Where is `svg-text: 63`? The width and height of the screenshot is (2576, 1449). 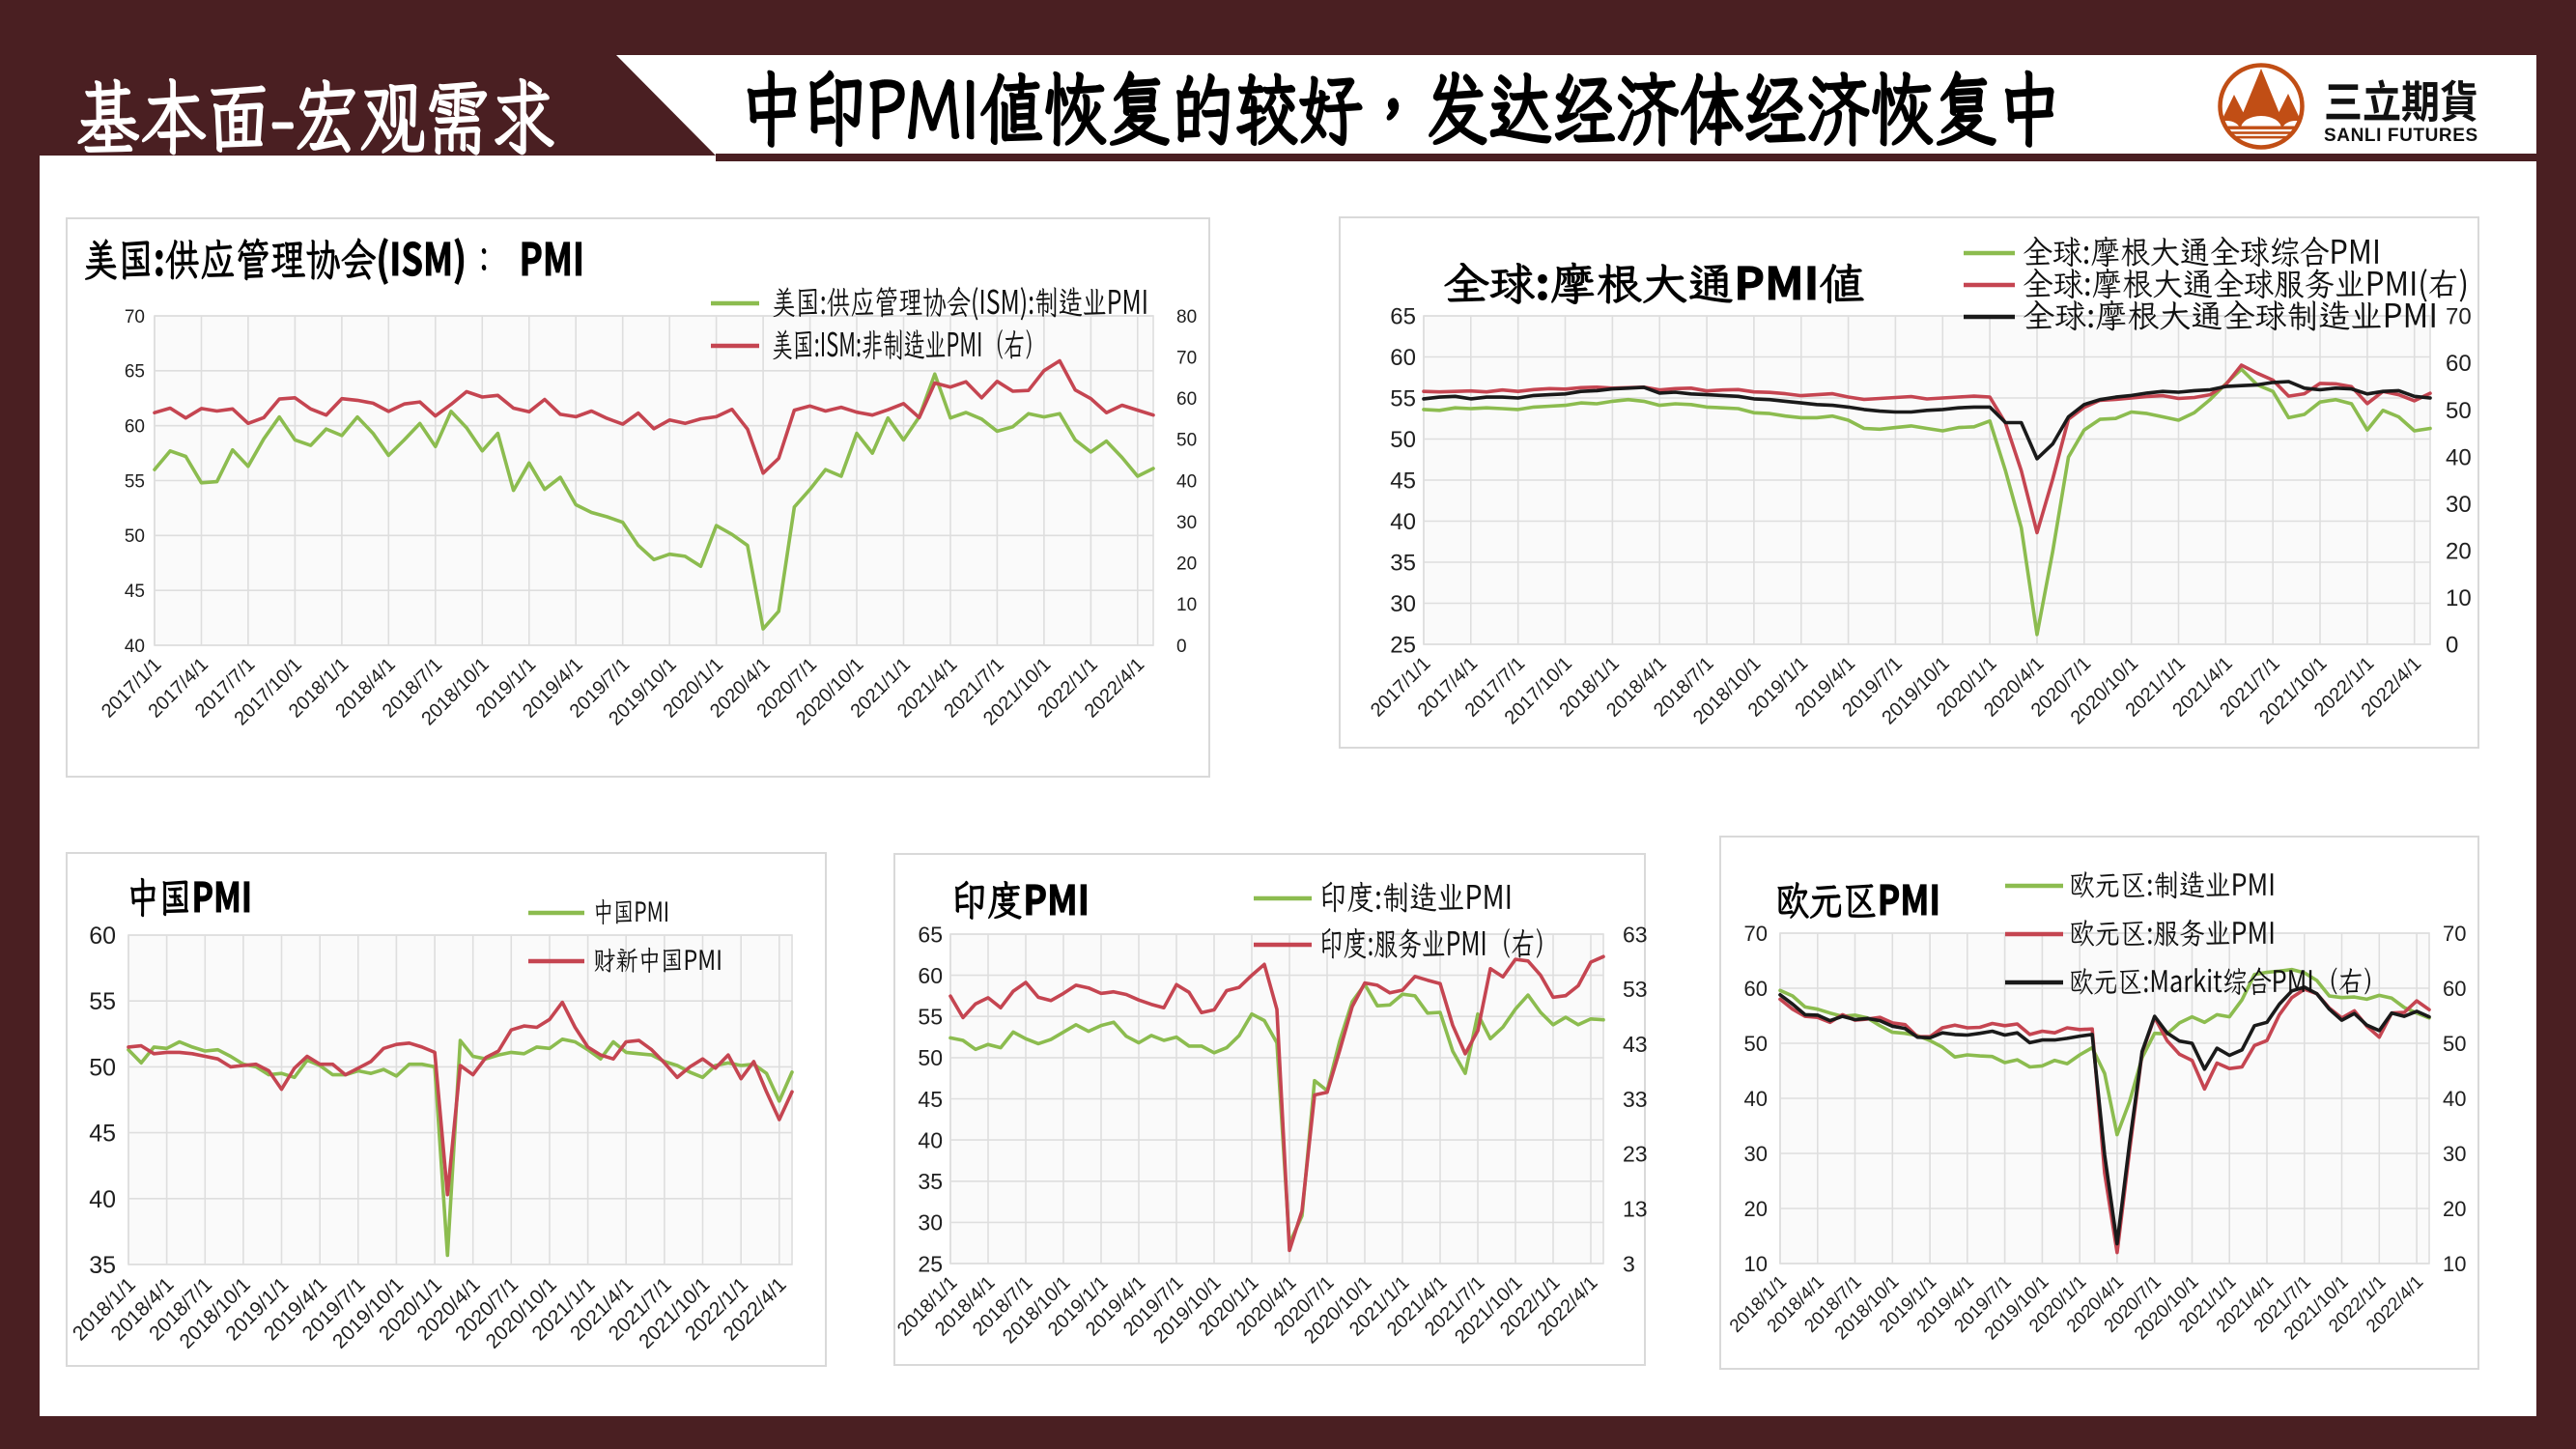 svg-text: 63 is located at coordinates (1635, 934).